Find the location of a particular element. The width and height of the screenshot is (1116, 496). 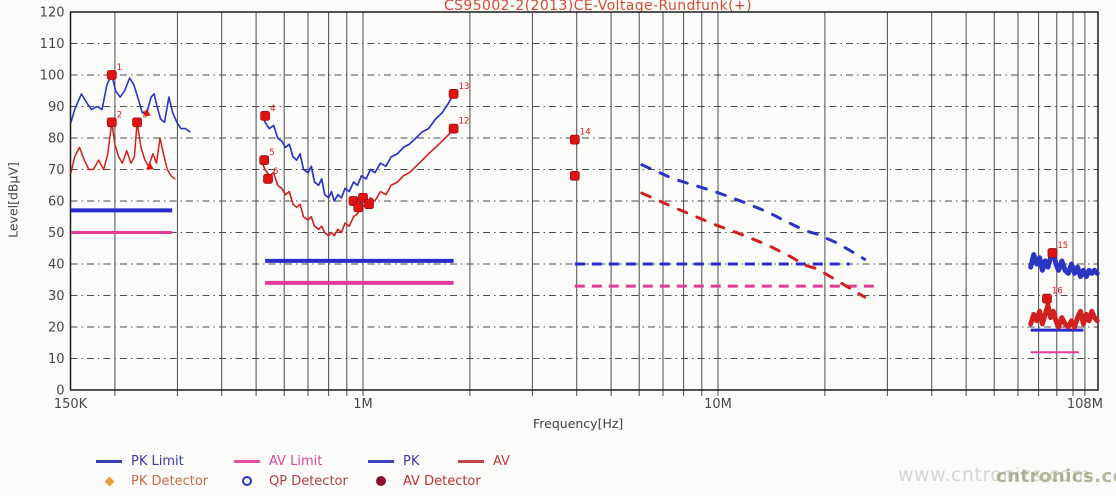

marker-label: 13 is located at coordinates (464, 87).